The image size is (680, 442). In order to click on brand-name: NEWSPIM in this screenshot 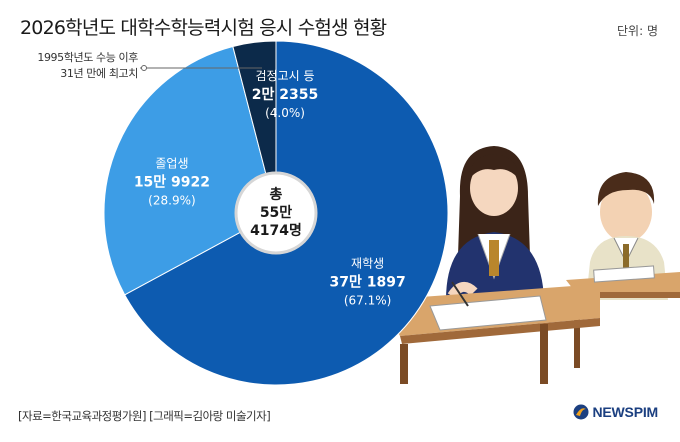, I will do `click(625, 412)`.